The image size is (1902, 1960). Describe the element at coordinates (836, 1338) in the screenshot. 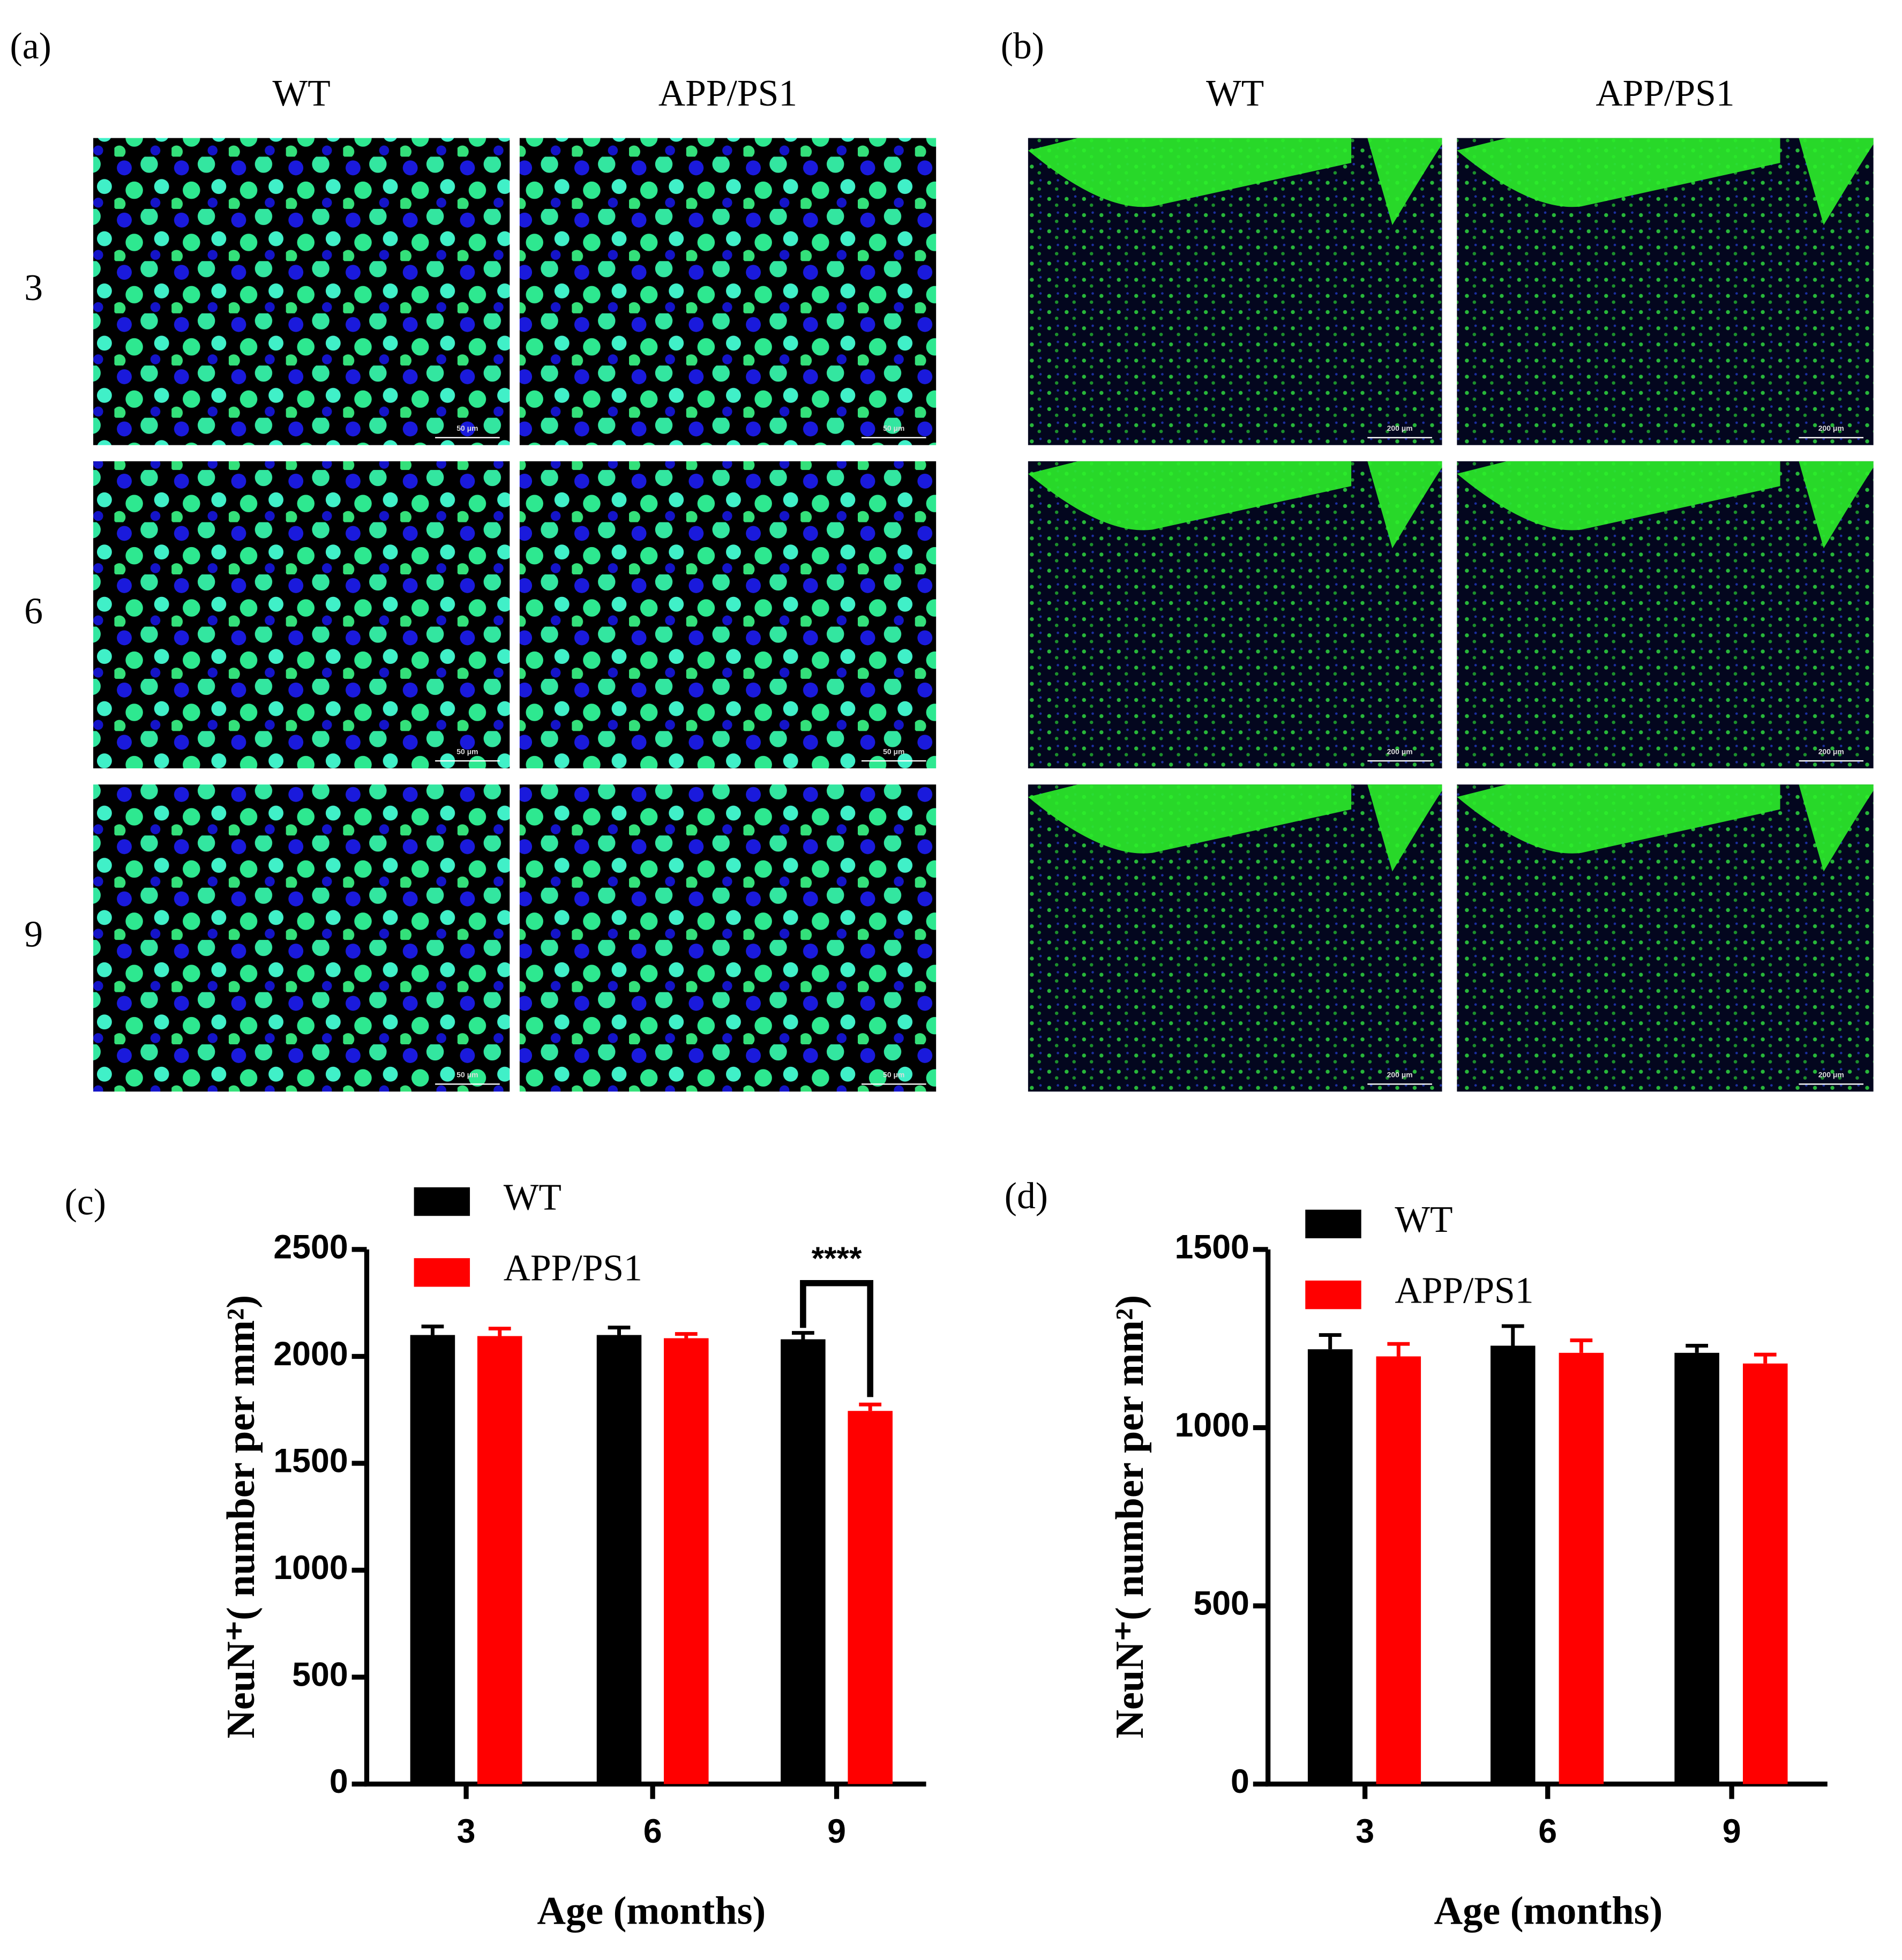

I see `significance-bracket` at that location.